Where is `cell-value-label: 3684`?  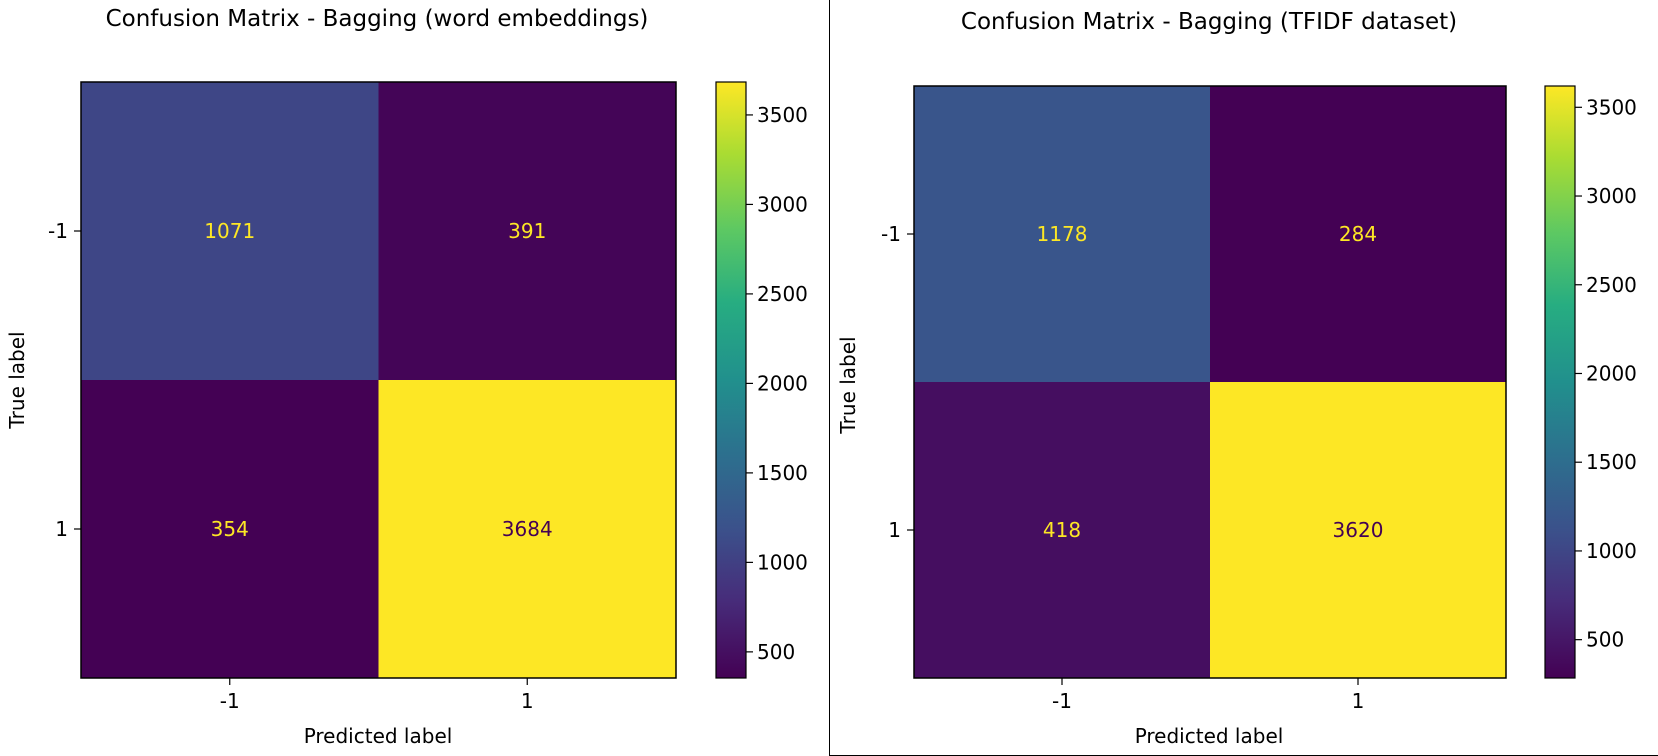
cell-value-label: 3684 is located at coordinates (527, 529).